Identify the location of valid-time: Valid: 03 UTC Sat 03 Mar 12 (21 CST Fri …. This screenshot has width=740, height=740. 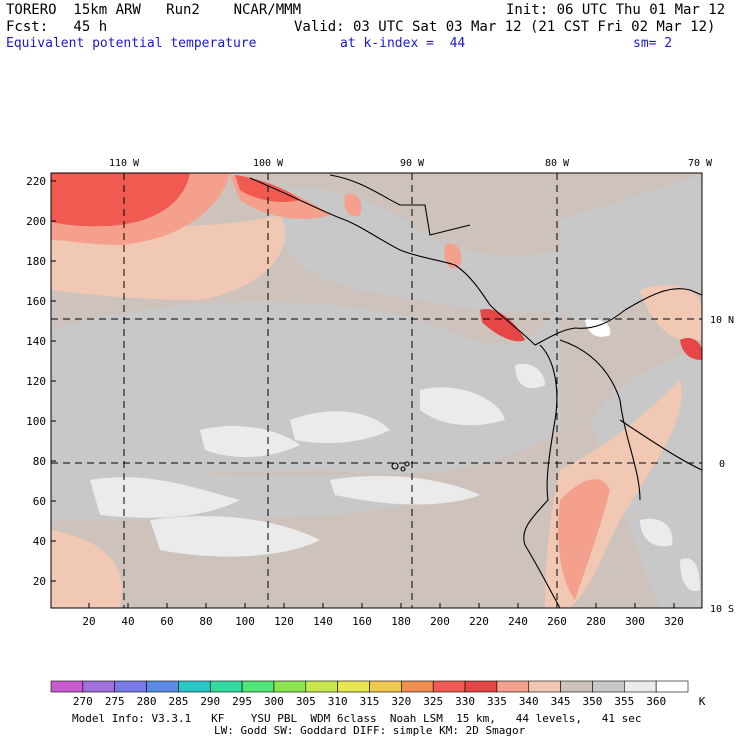
(505, 27).